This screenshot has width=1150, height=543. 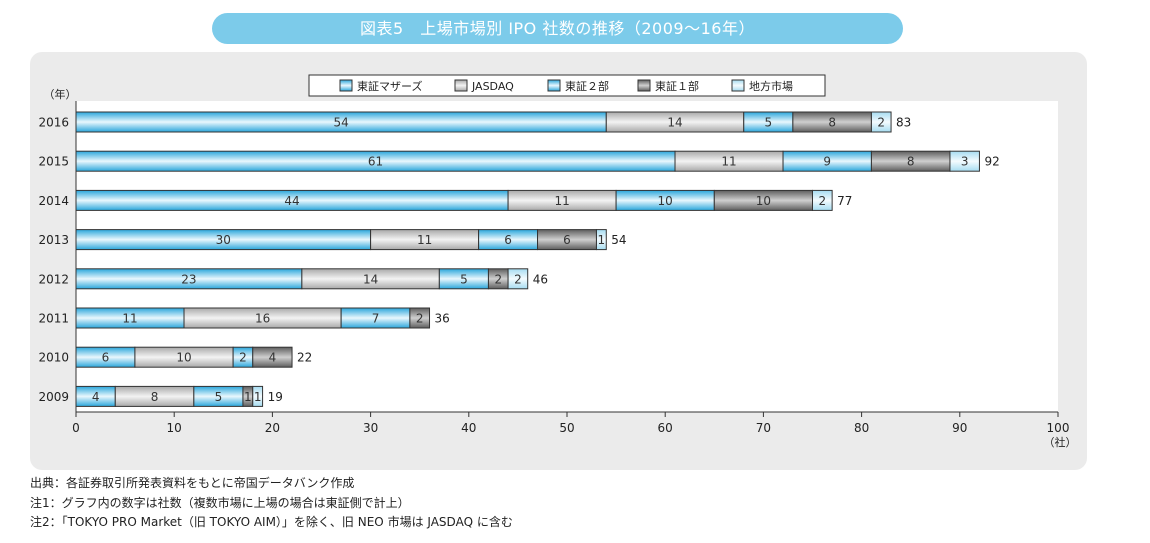 I want to click on x-tick-label: 40, so click(x=468, y=428).